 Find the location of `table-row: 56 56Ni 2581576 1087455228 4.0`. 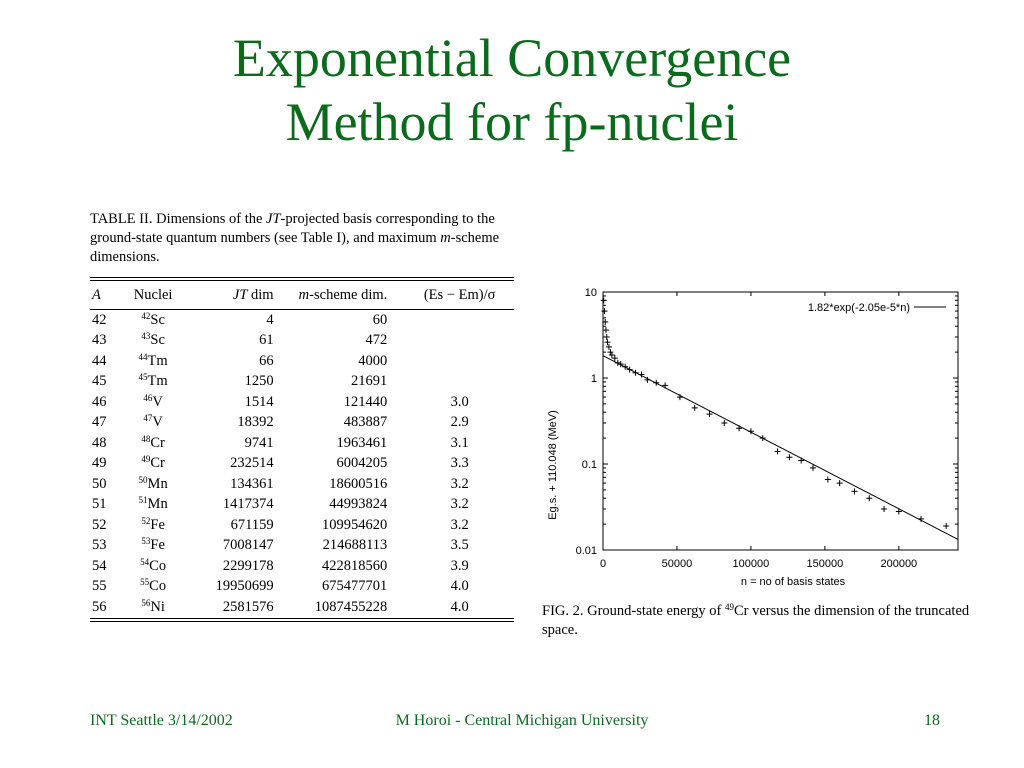

table-row: 56 56Ni 2581576 1087455228 4.0 is located at coordinates (302, 607).